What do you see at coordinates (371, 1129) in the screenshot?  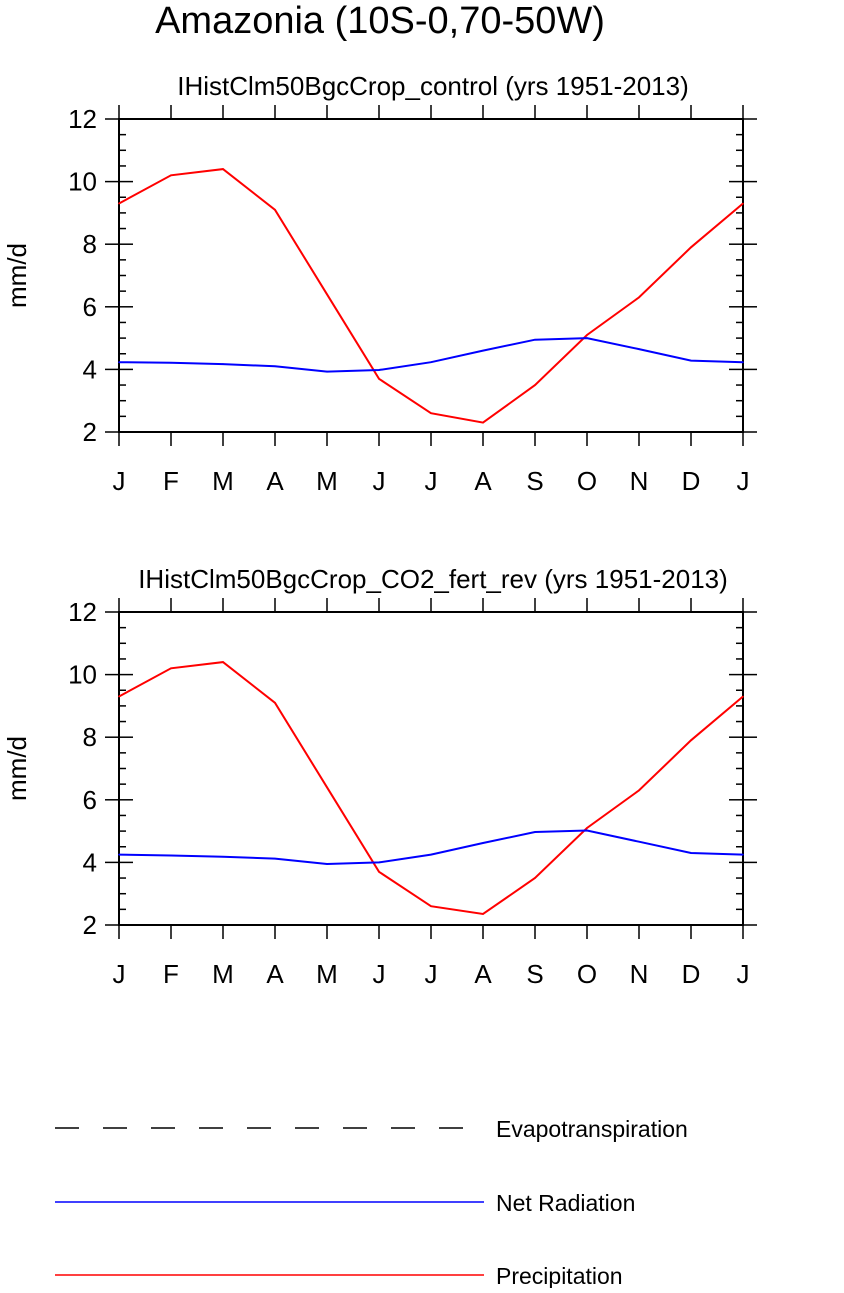 I see `legend-item: Evapotranspiration` at bounding box center [371, 1129].